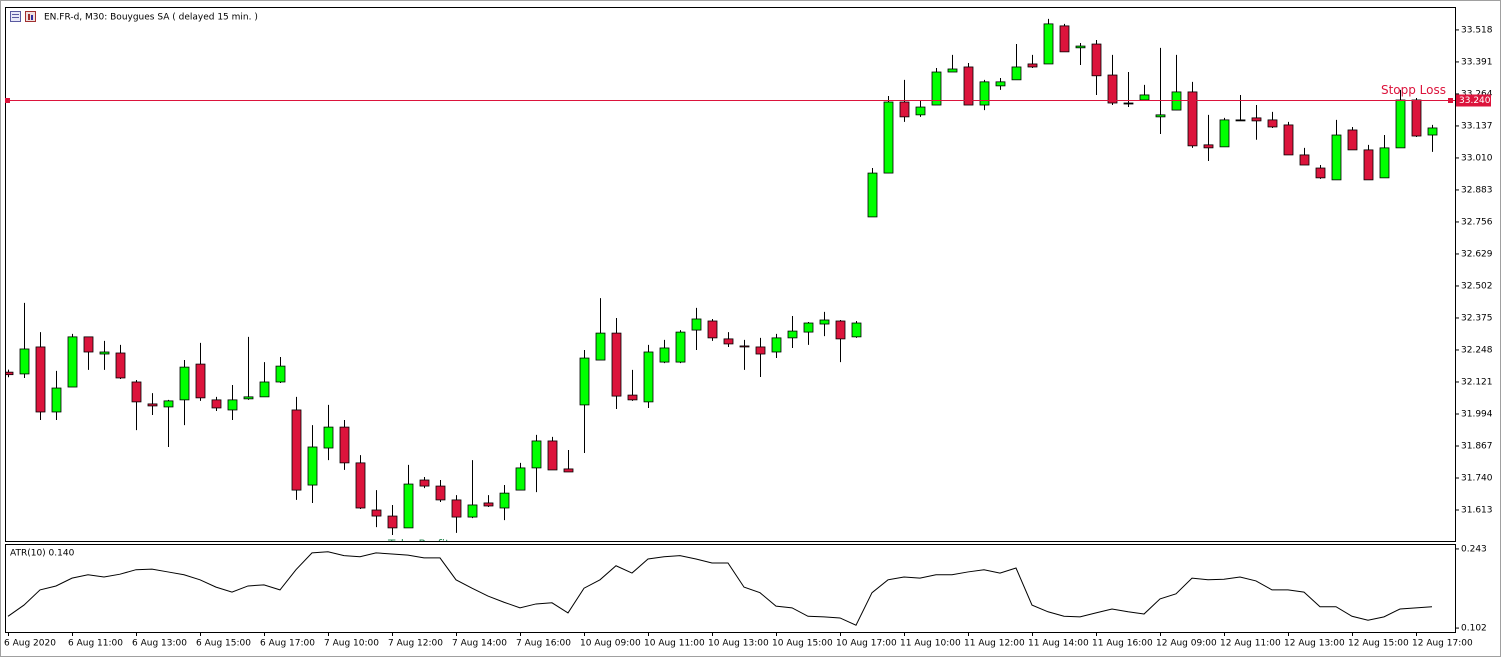 The image size is (1501, 657). I want to click on symbol-icons, so click(23, 16).